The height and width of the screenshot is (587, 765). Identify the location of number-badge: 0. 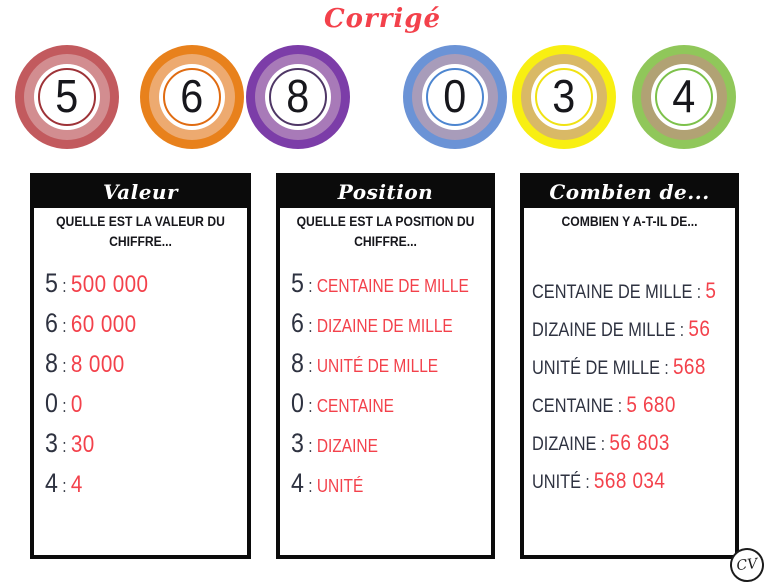
(455, 97).